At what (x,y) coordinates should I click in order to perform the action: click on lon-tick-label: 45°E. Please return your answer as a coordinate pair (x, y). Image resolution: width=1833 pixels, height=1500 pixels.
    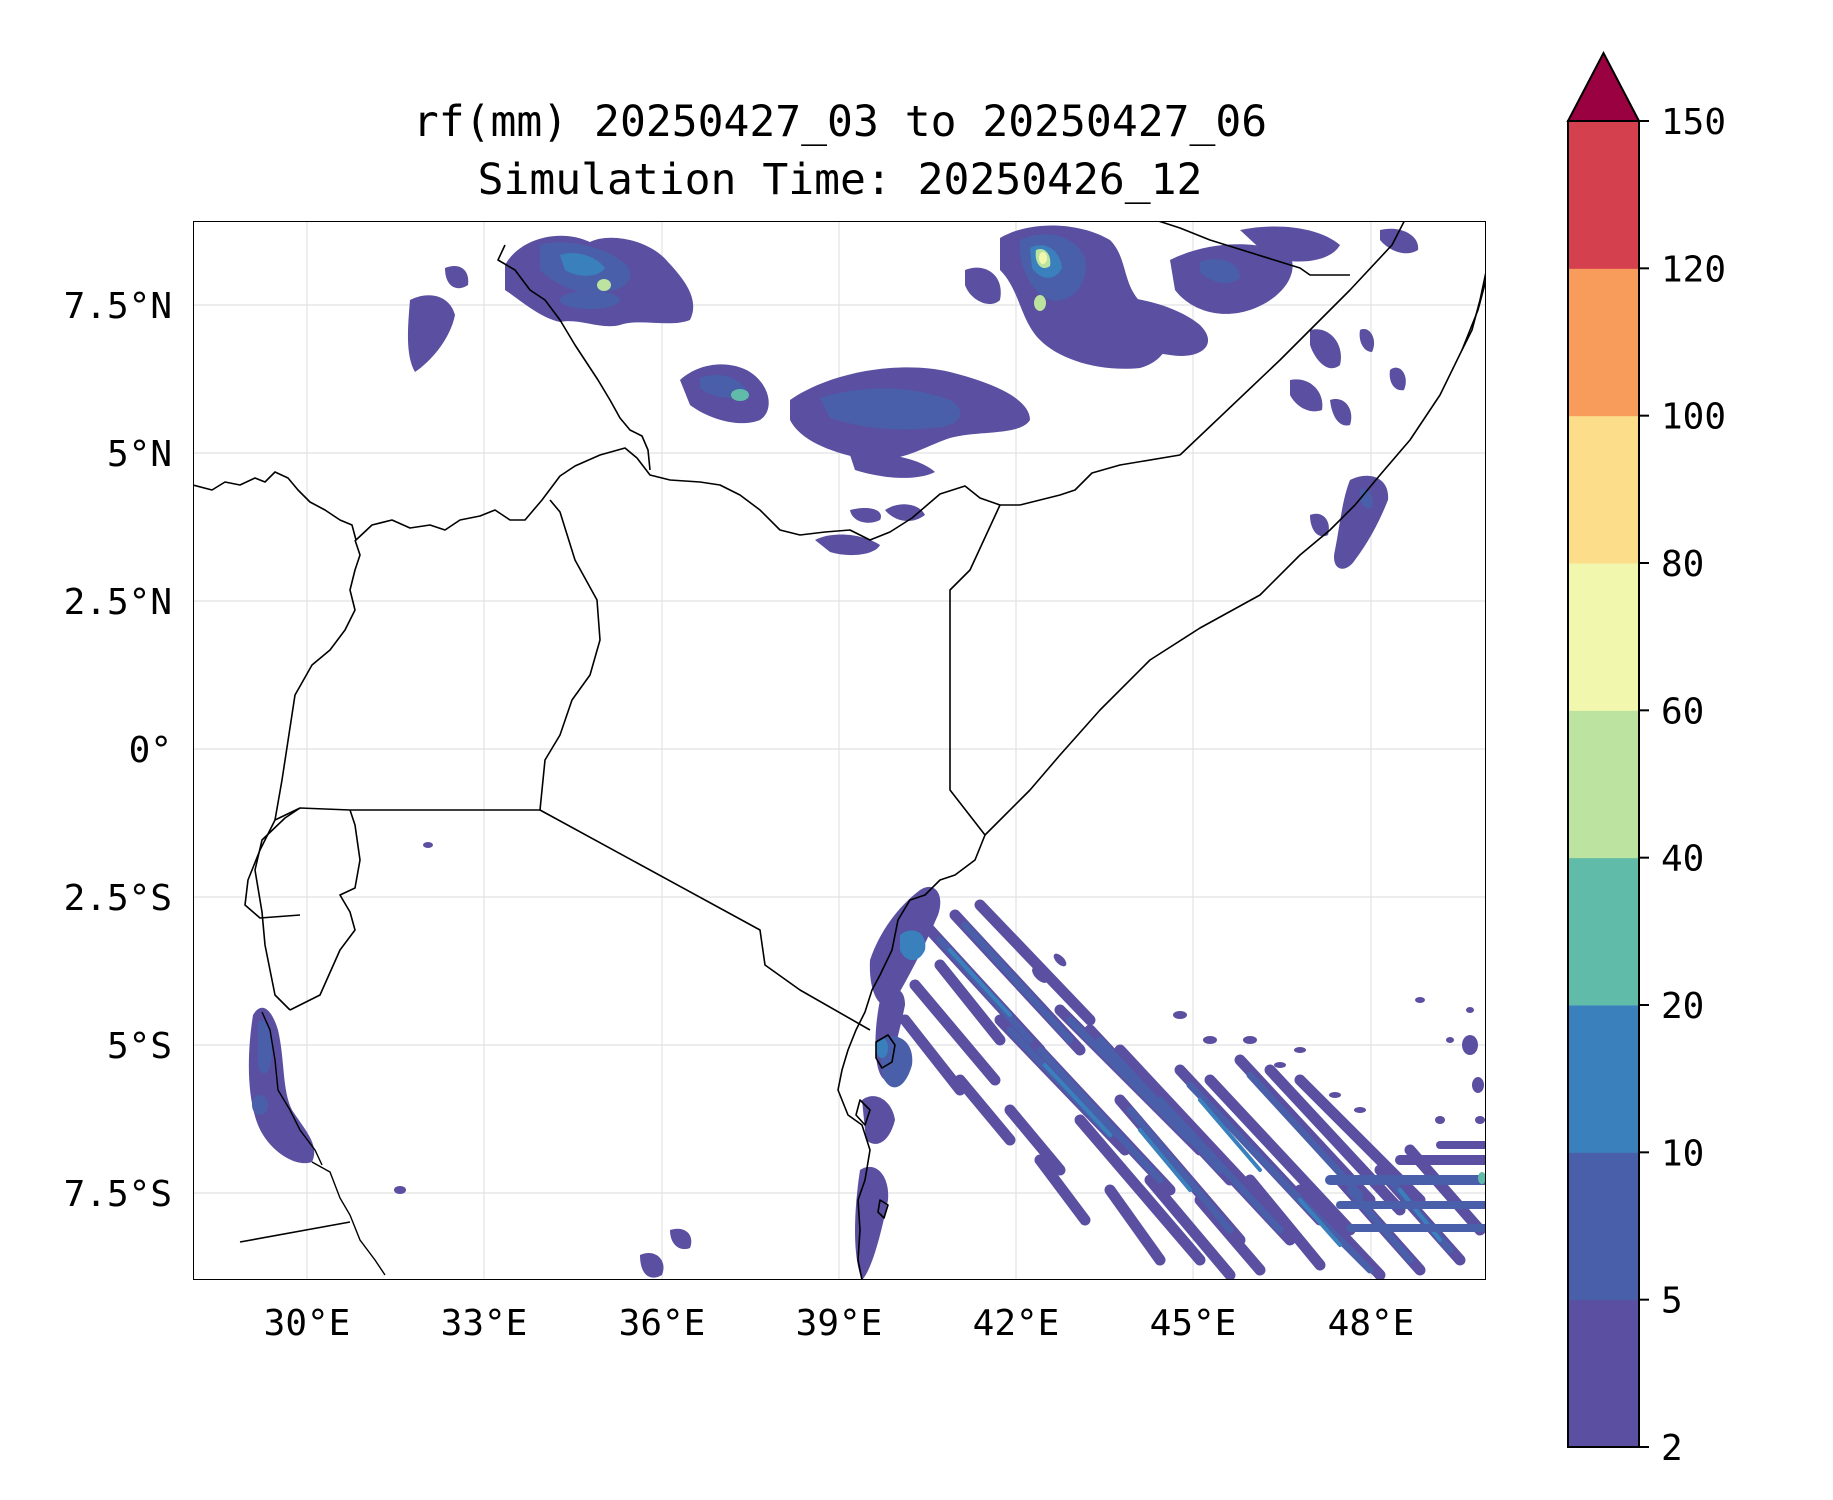
    Looking at the image, I should click on (1193, 1323).